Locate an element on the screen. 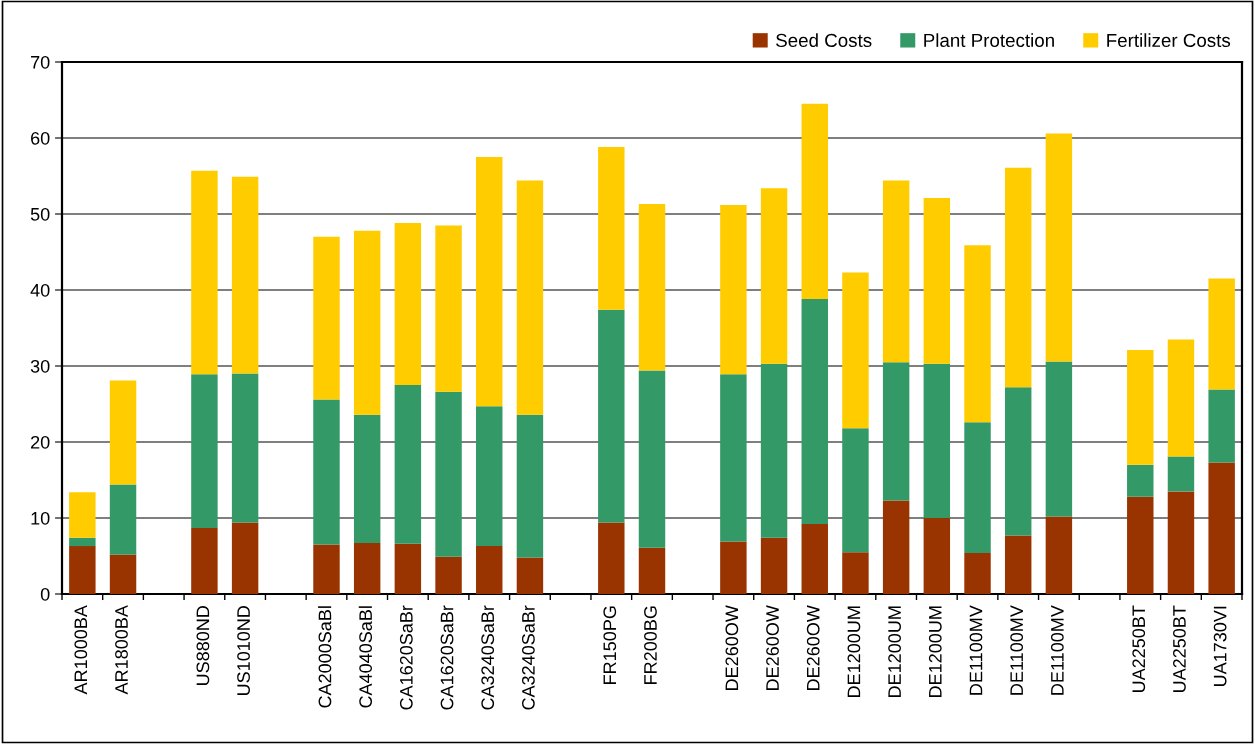 This screenshot has height=744, width=1255. x-tick-label: UA1730VI is located at coordinates (1220, 646).